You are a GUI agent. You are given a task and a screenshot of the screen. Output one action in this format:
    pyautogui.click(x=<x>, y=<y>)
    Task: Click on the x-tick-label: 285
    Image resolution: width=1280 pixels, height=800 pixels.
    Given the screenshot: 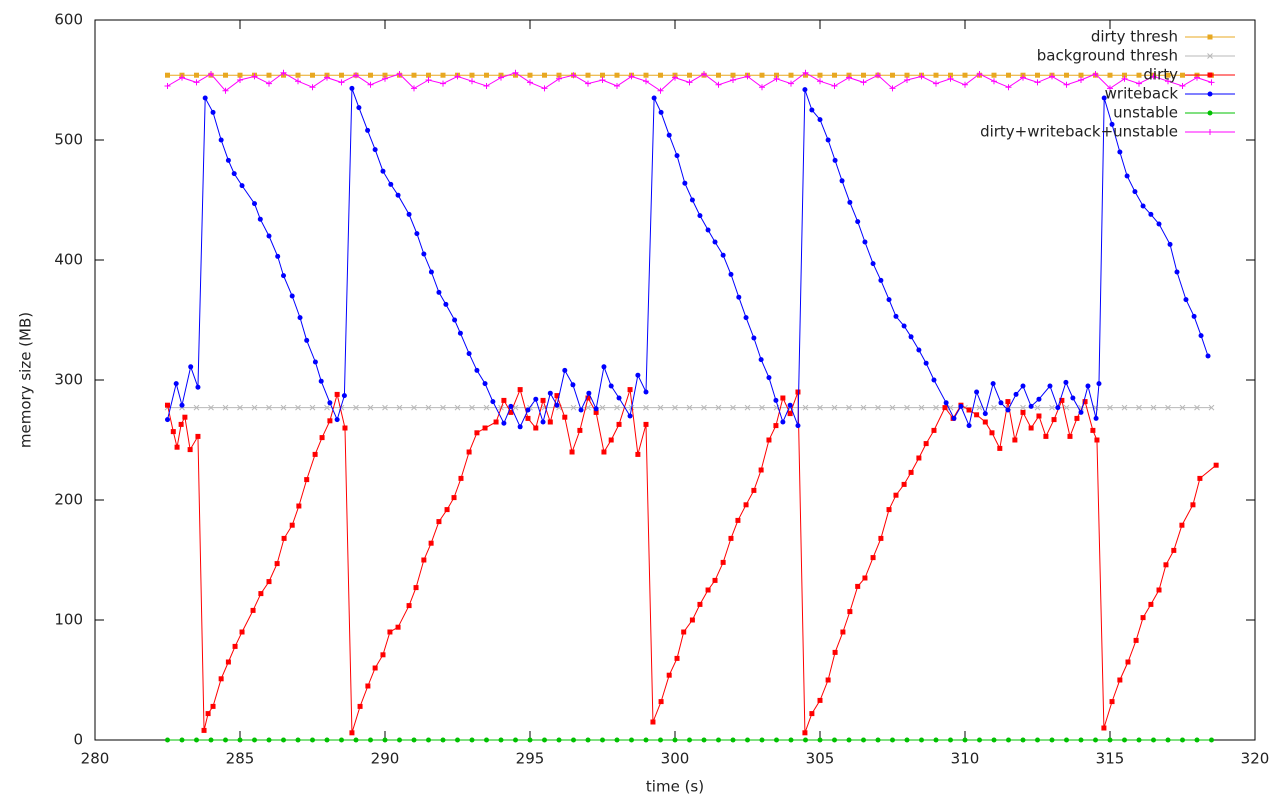 What is the action you would take?
    pyautogui.click(x=240, y=759)
    